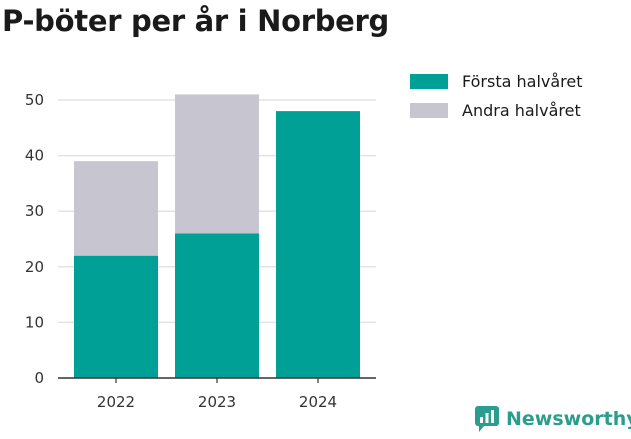 The width and height of the screenshot is (631, 439). What do you see at coordinates (318, 402) in the screenshot?
I see `x-tick-label: 2024` at bounding box center [318, 402].